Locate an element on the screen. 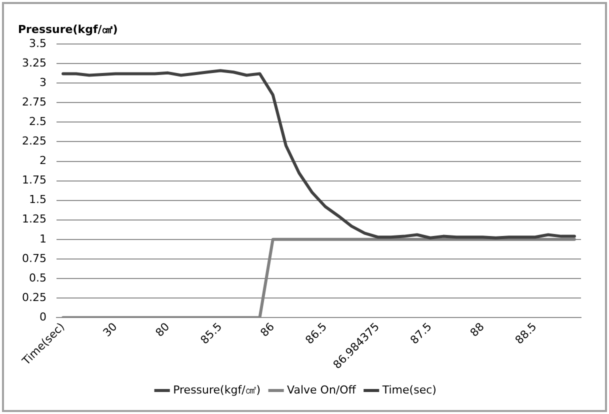 The image size is (609, 414). y-tick-label: 3 is located at coordinates (42, 82).